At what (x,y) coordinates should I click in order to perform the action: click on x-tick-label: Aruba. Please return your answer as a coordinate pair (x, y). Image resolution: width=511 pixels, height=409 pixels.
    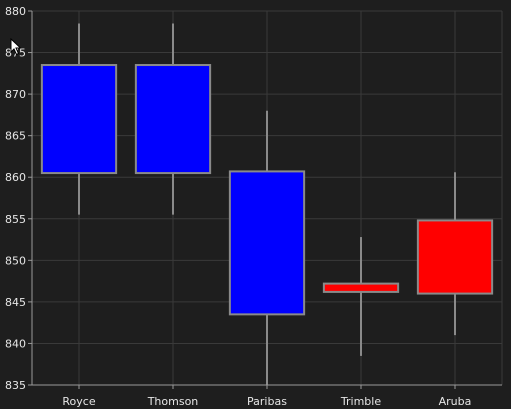
    Looking at the image, I should click on (455, 401).